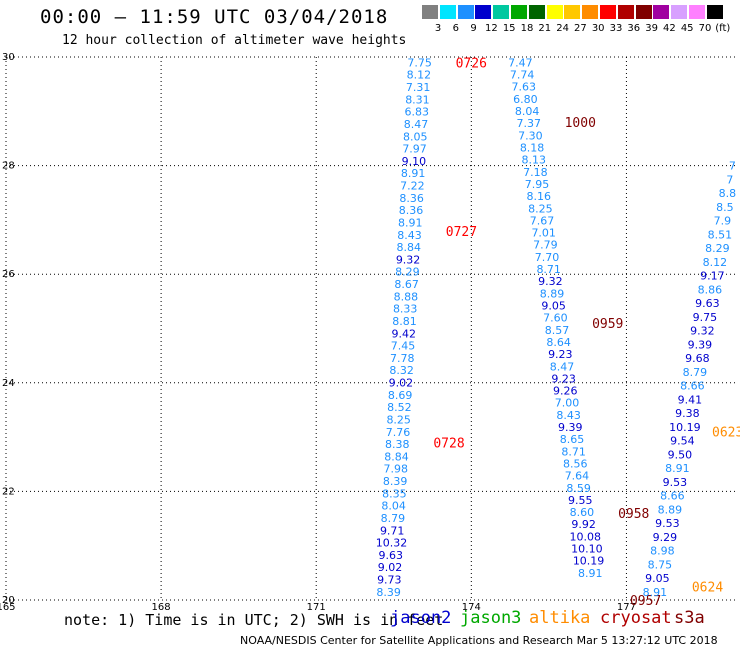 The image size is (740, 650). I want to click on wave-height-value: 9.39, so click(570, 427).